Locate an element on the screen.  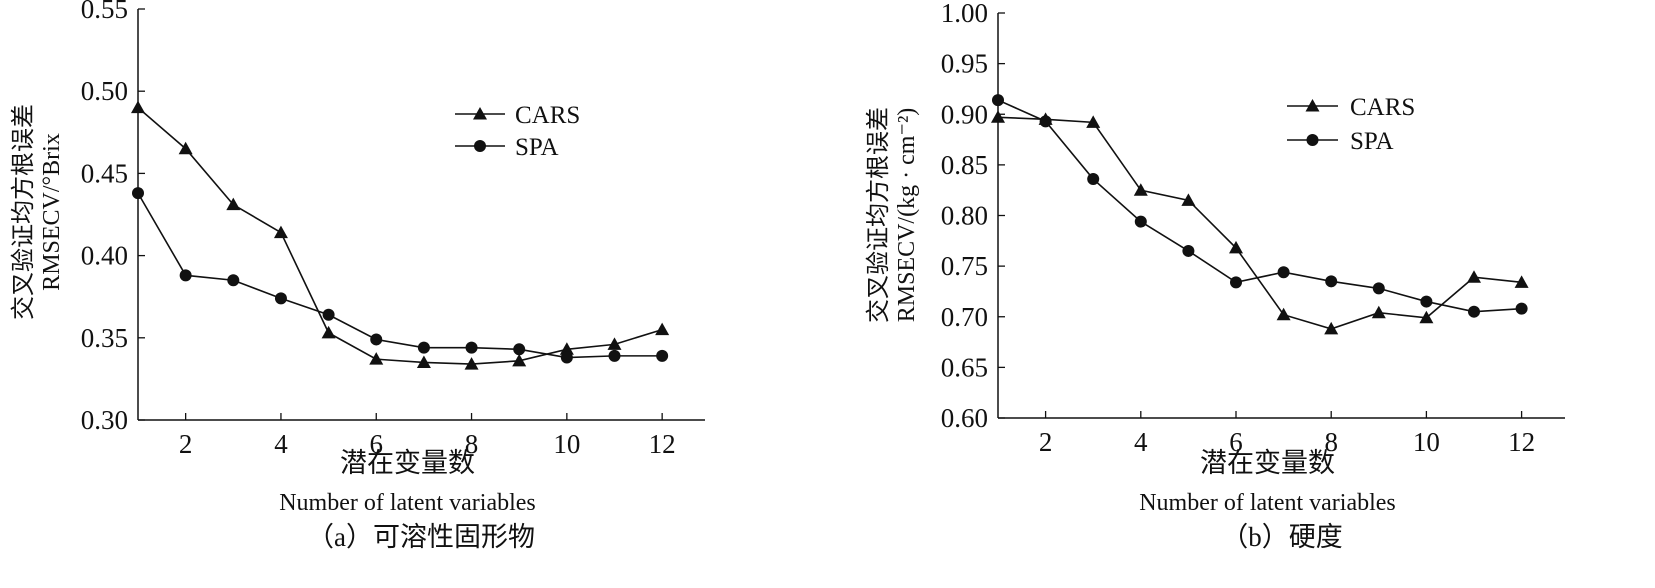
y-tick-label: 0.30 is located at coordinates (104, 420).